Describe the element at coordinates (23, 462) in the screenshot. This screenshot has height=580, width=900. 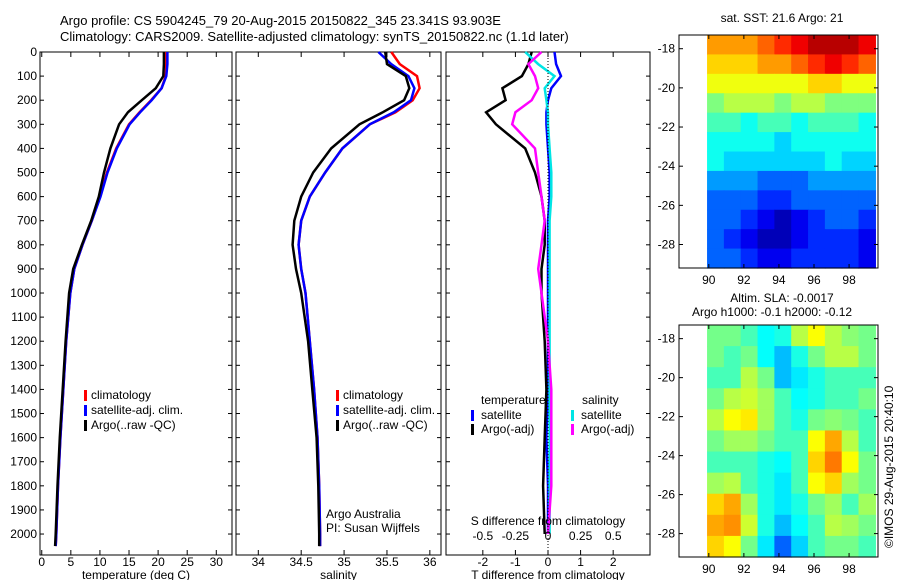
I see `depth-tick-label: 1700` at that location.